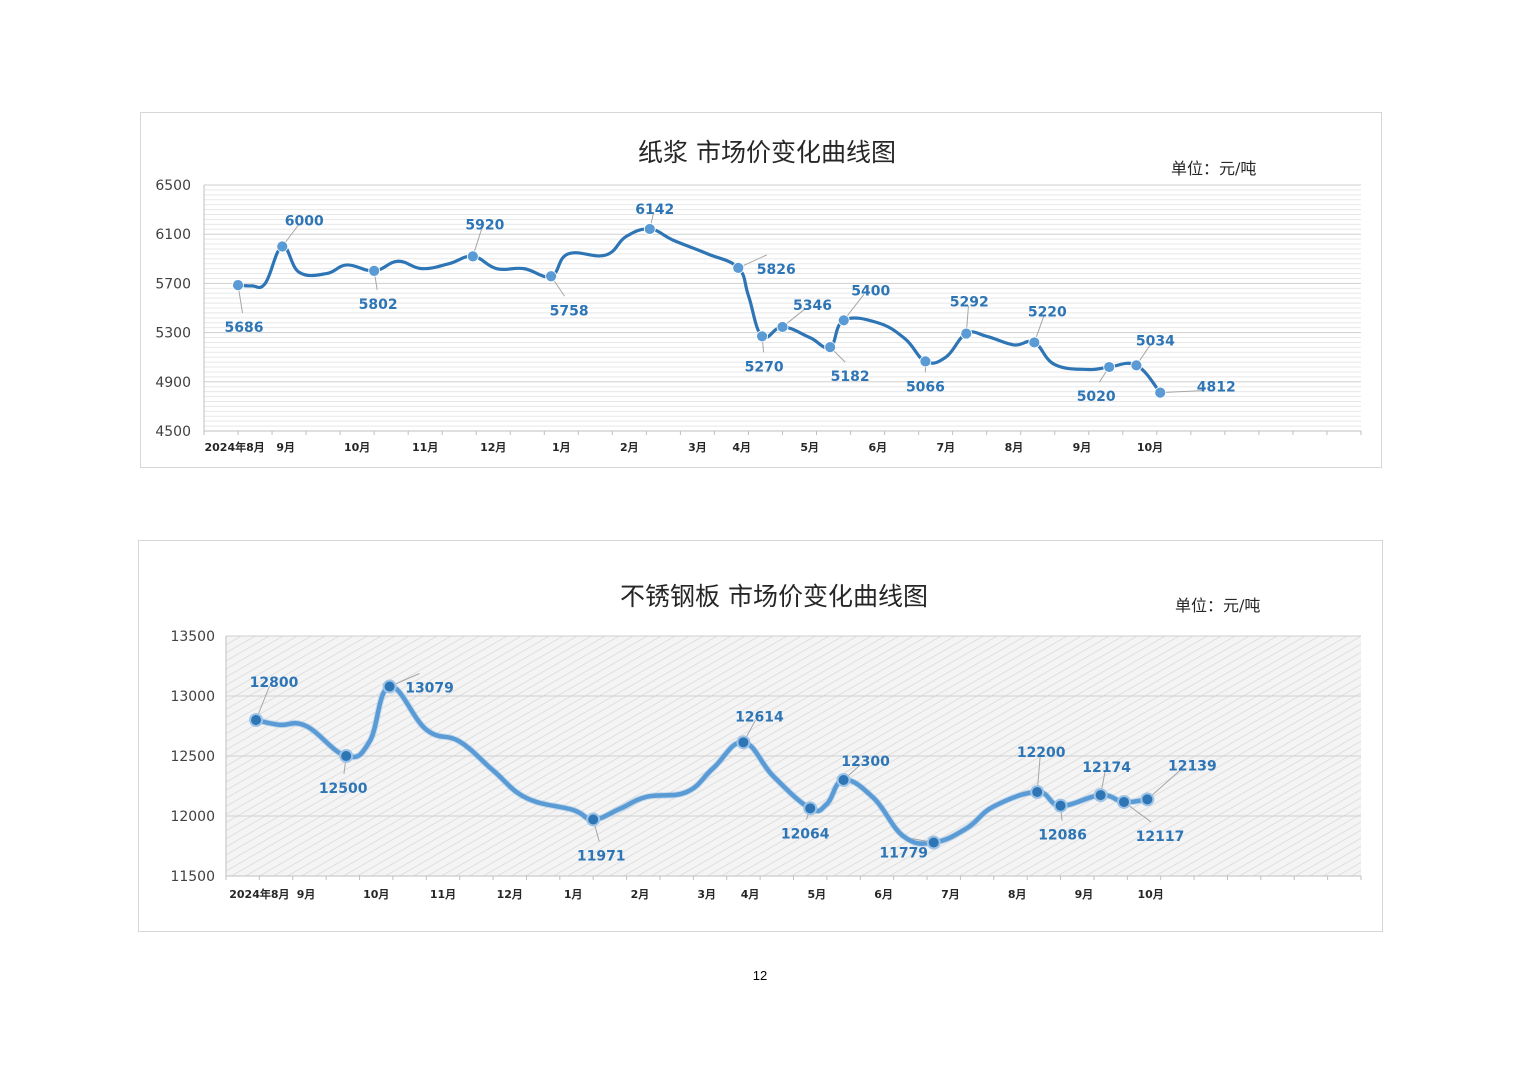  I want to click on data-label: 5826, so click(776, 270).